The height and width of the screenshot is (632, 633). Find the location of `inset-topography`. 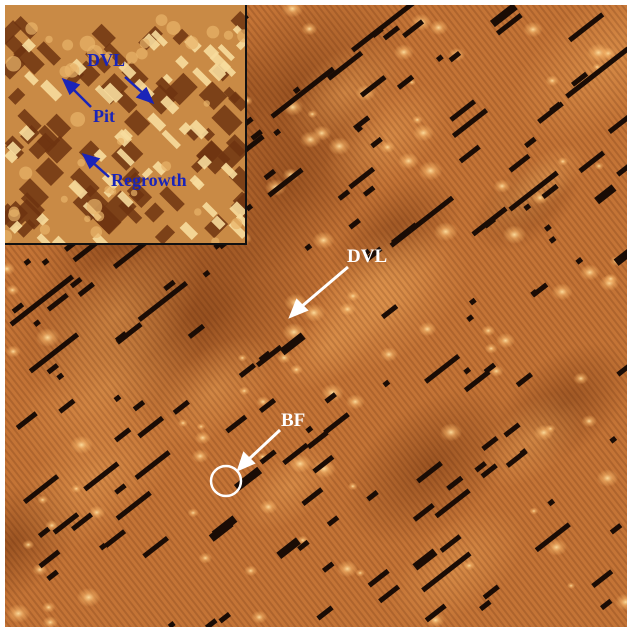

inset-topography is located at coordinates (125, 124).